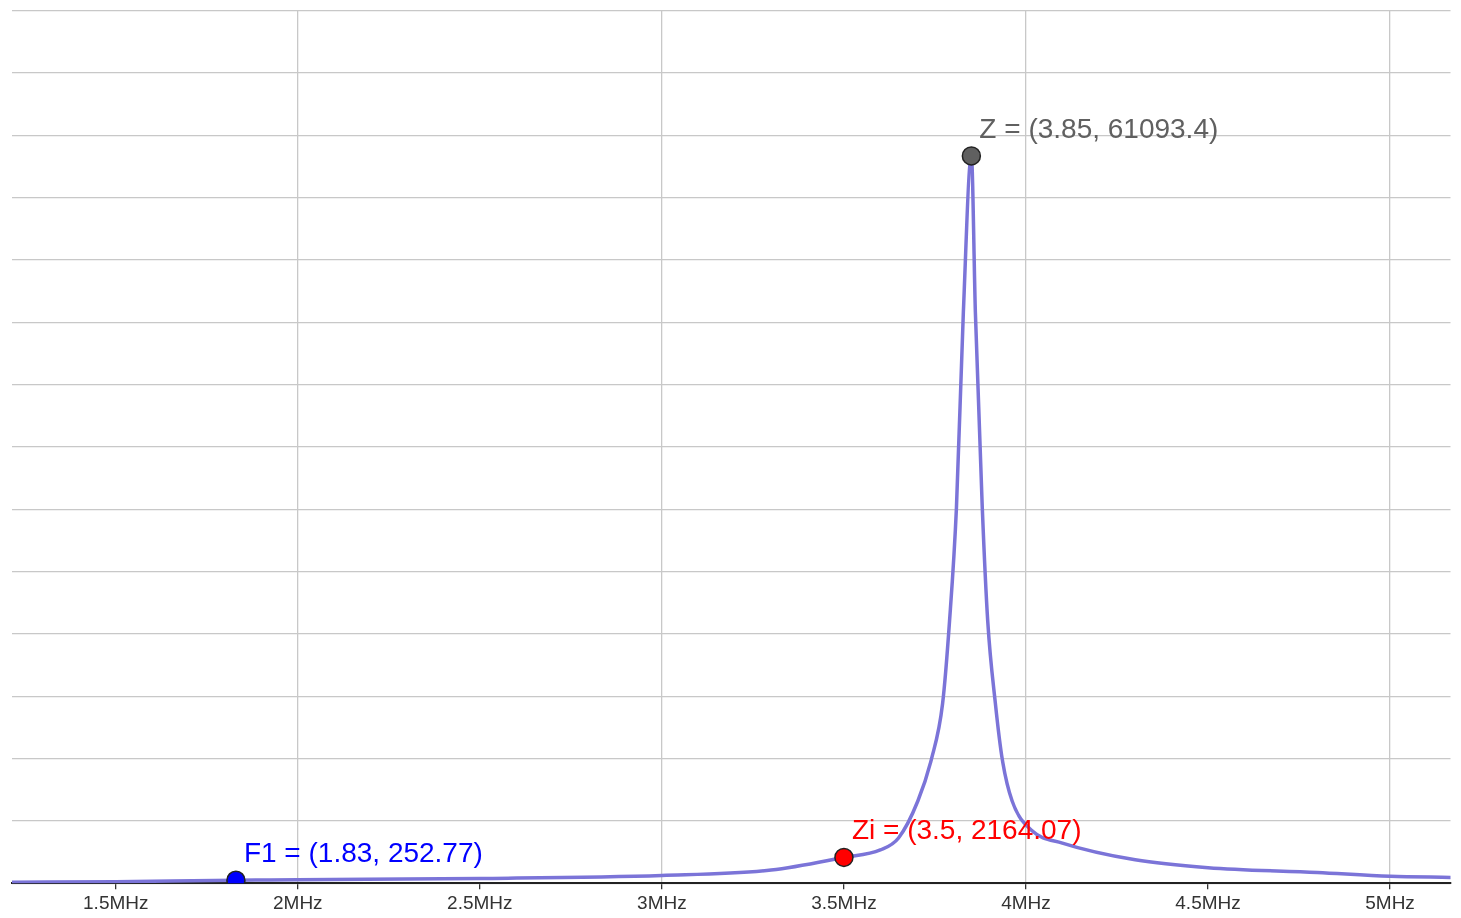 This screenshot has height=918, width=1461. Describe the element at coordinates (1026, 902) in the screenshot. I see `x-tick-label: 4MHz` at that location.